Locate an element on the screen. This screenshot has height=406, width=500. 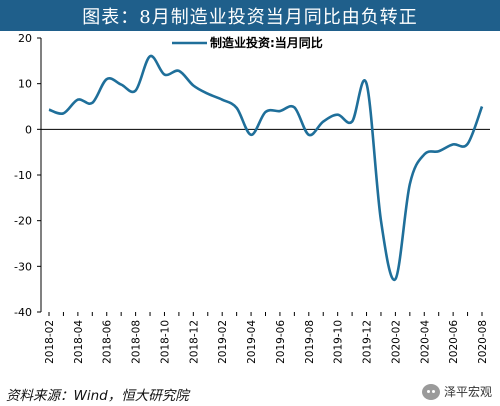
x-tick-label: 2020-04 is located at coordinates (425, 342).